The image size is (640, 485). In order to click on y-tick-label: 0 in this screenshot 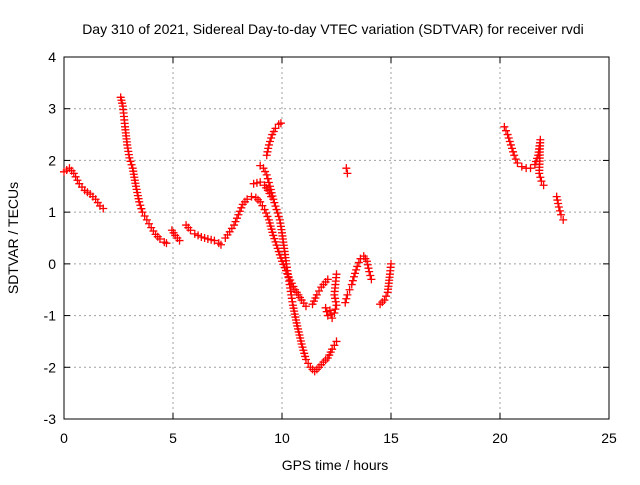, I will do `click(52, 264)`.